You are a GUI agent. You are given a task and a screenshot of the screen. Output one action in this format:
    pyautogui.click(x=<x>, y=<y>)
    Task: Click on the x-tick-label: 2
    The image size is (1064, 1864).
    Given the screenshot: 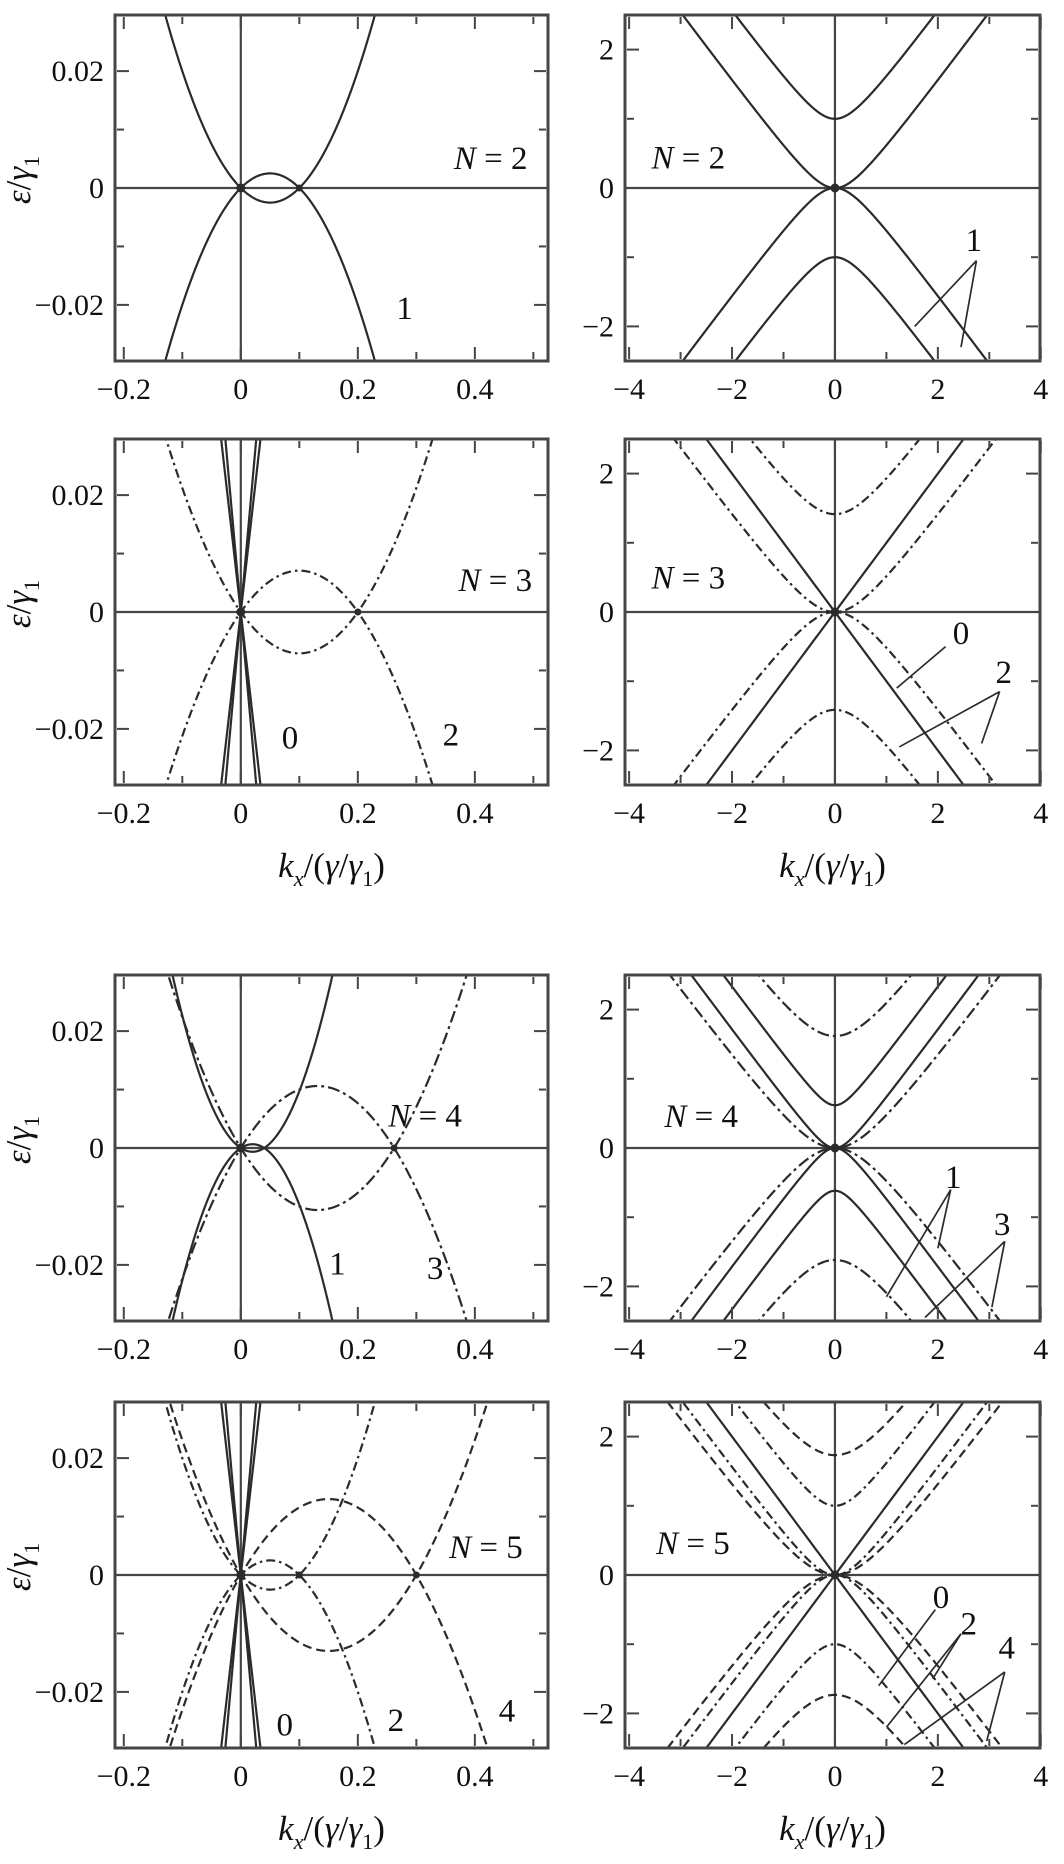 What is the action you would take?
    pyautogui.click(x=937, y=389)
    